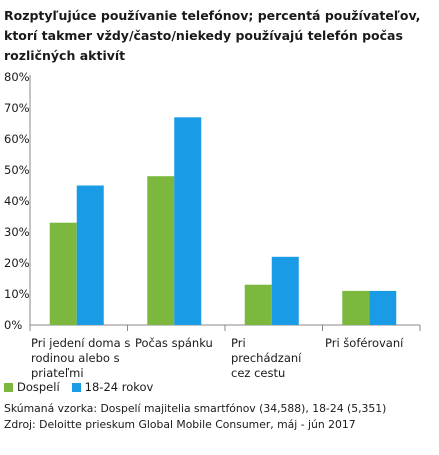  I want to click on y-tick-label: 0%, so click(13, 325).